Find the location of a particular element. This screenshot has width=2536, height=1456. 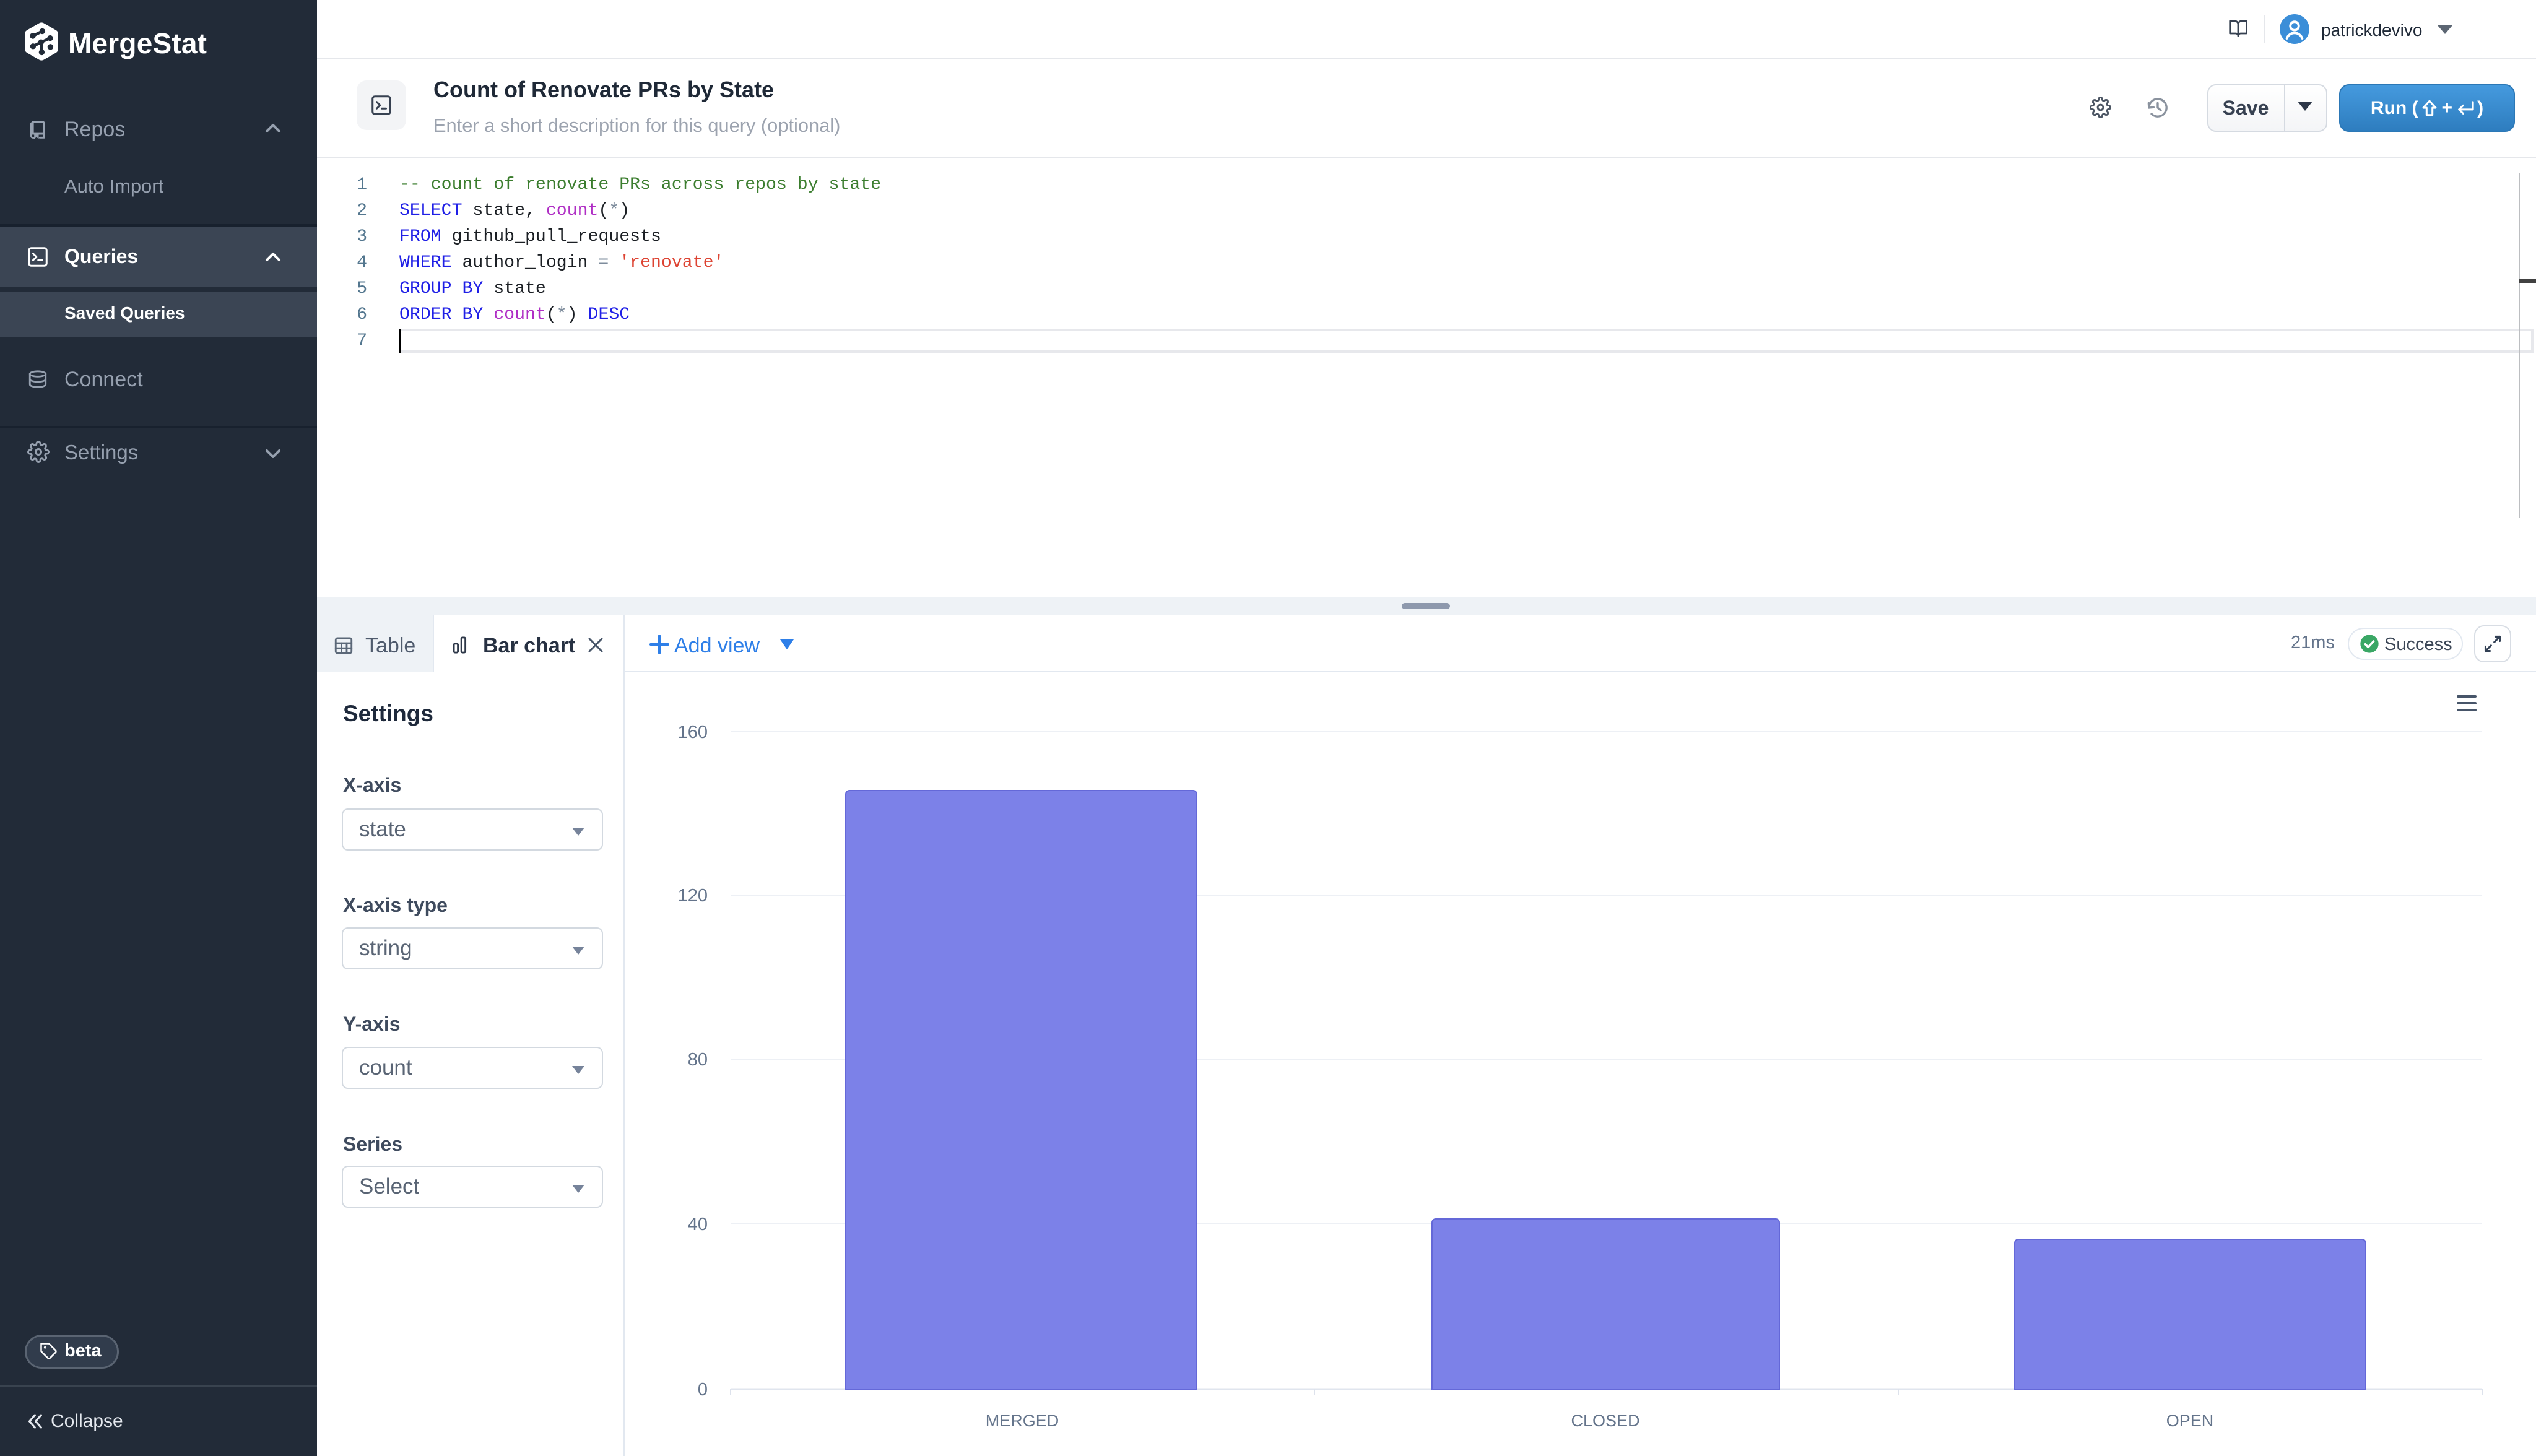

svg-text: 80 is located at coordinates (698, 1060).